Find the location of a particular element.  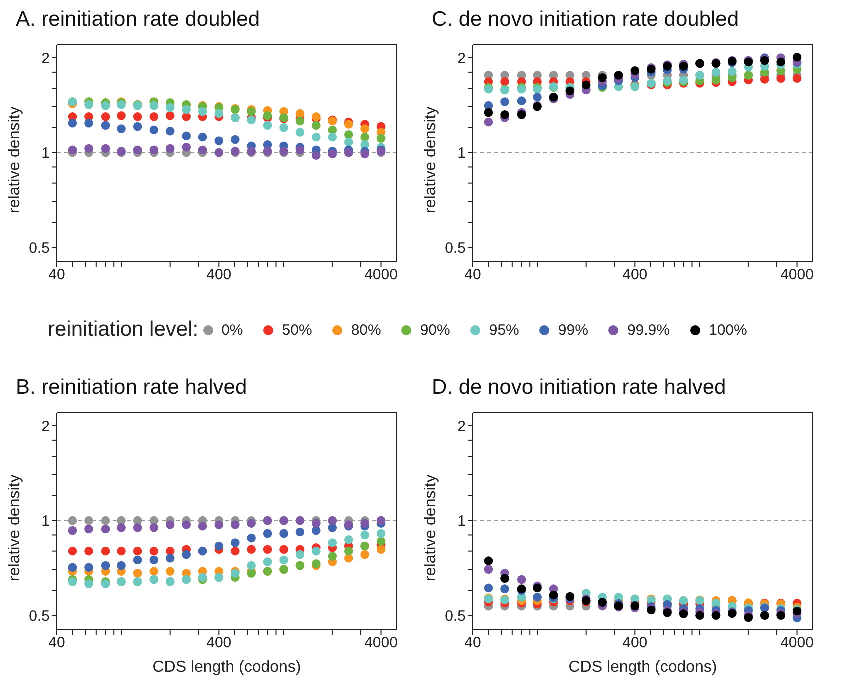

chart-title: B. reinitiation rate halved is located at coordinates (132, 388).